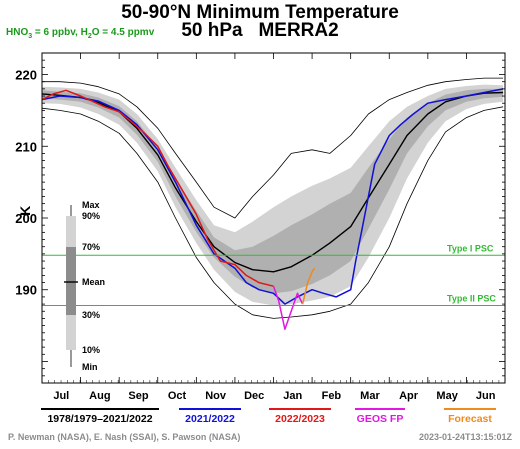 The width and height of the screenshot is (520, 449). I want to click on y-tick-label: 190, so click(26, 290).